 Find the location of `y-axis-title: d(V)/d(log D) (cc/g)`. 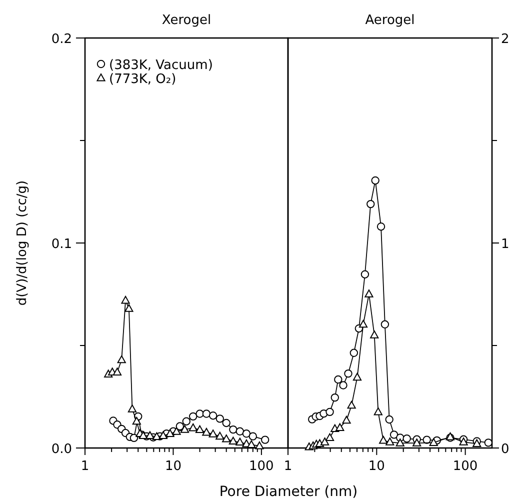

y-axis-title: d(V)/d(log D) (cc/g) is located at coordinates (22, 243).